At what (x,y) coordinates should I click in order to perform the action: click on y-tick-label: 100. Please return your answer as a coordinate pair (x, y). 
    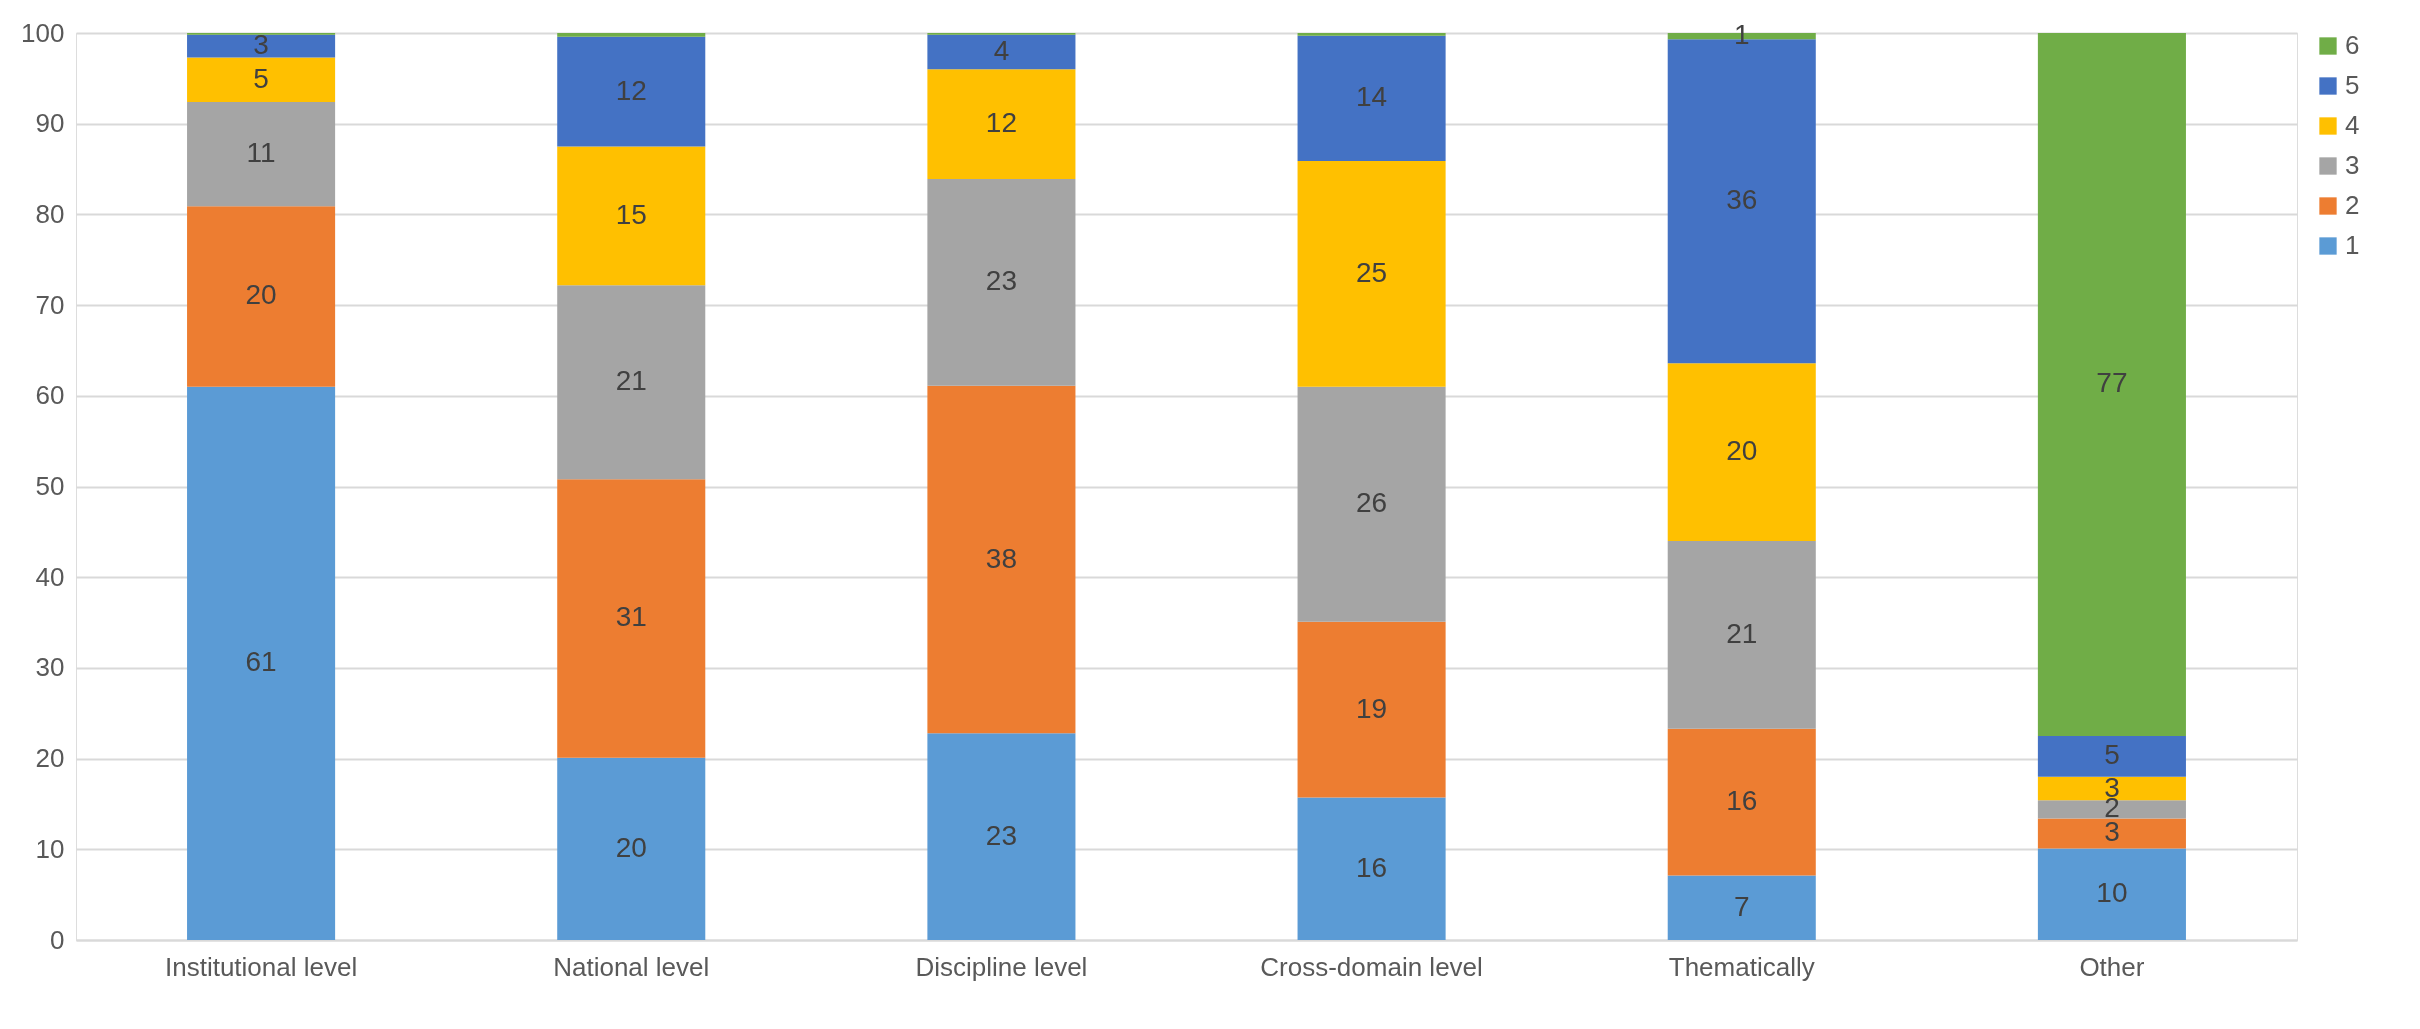
    Looking at the image, I should click on (43, 32).